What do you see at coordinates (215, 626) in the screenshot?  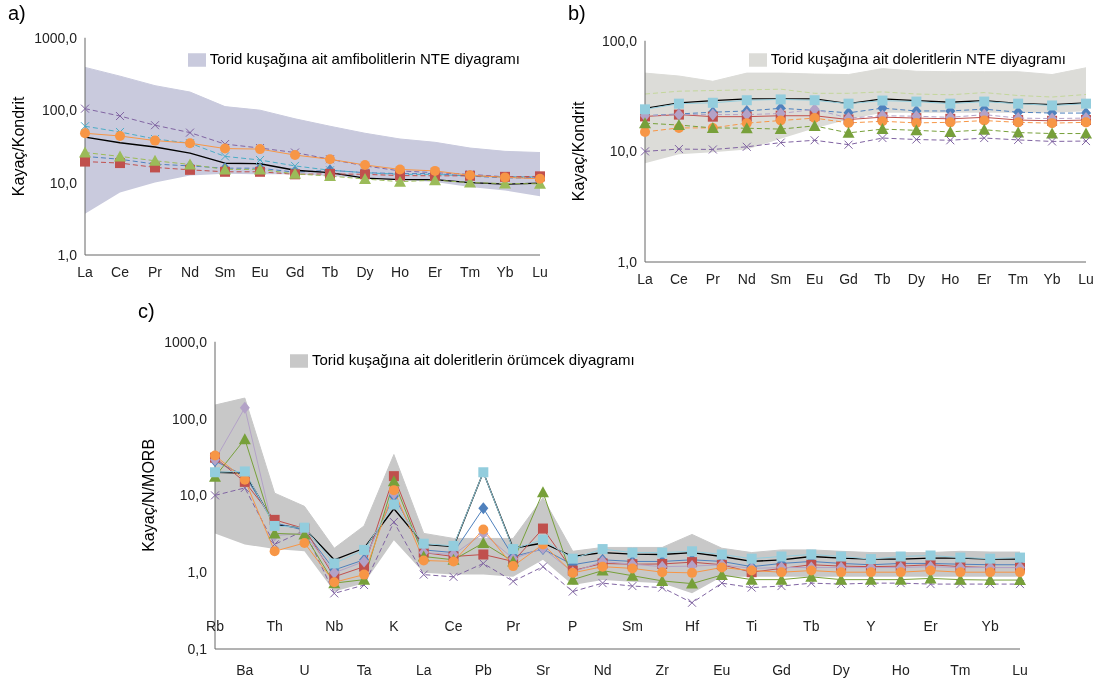 I see `x-tick-label: Rb` at bounding box center [215, 626].